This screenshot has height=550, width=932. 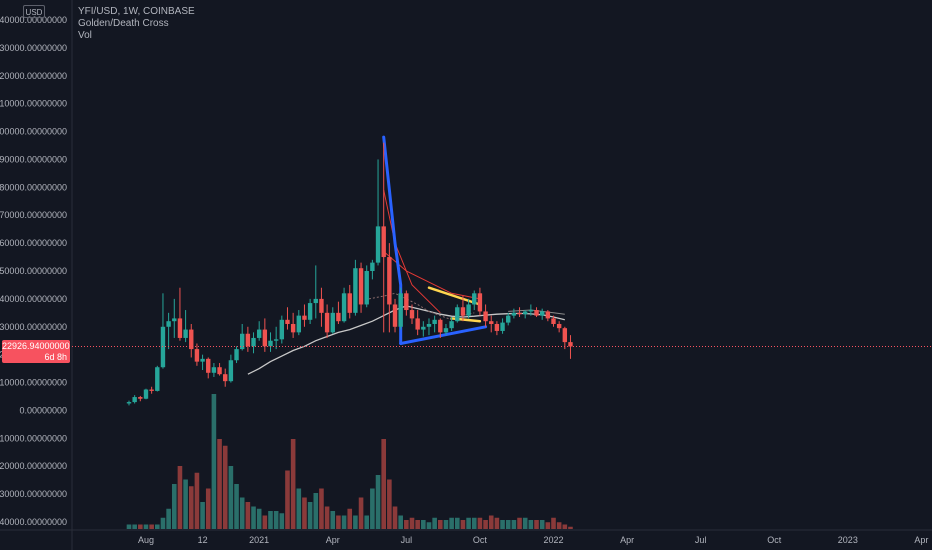 What do you see at coordinates (407, 540) in the screenshot?
I see `x-tick-label: Jul` at bounding box center [407, 540].